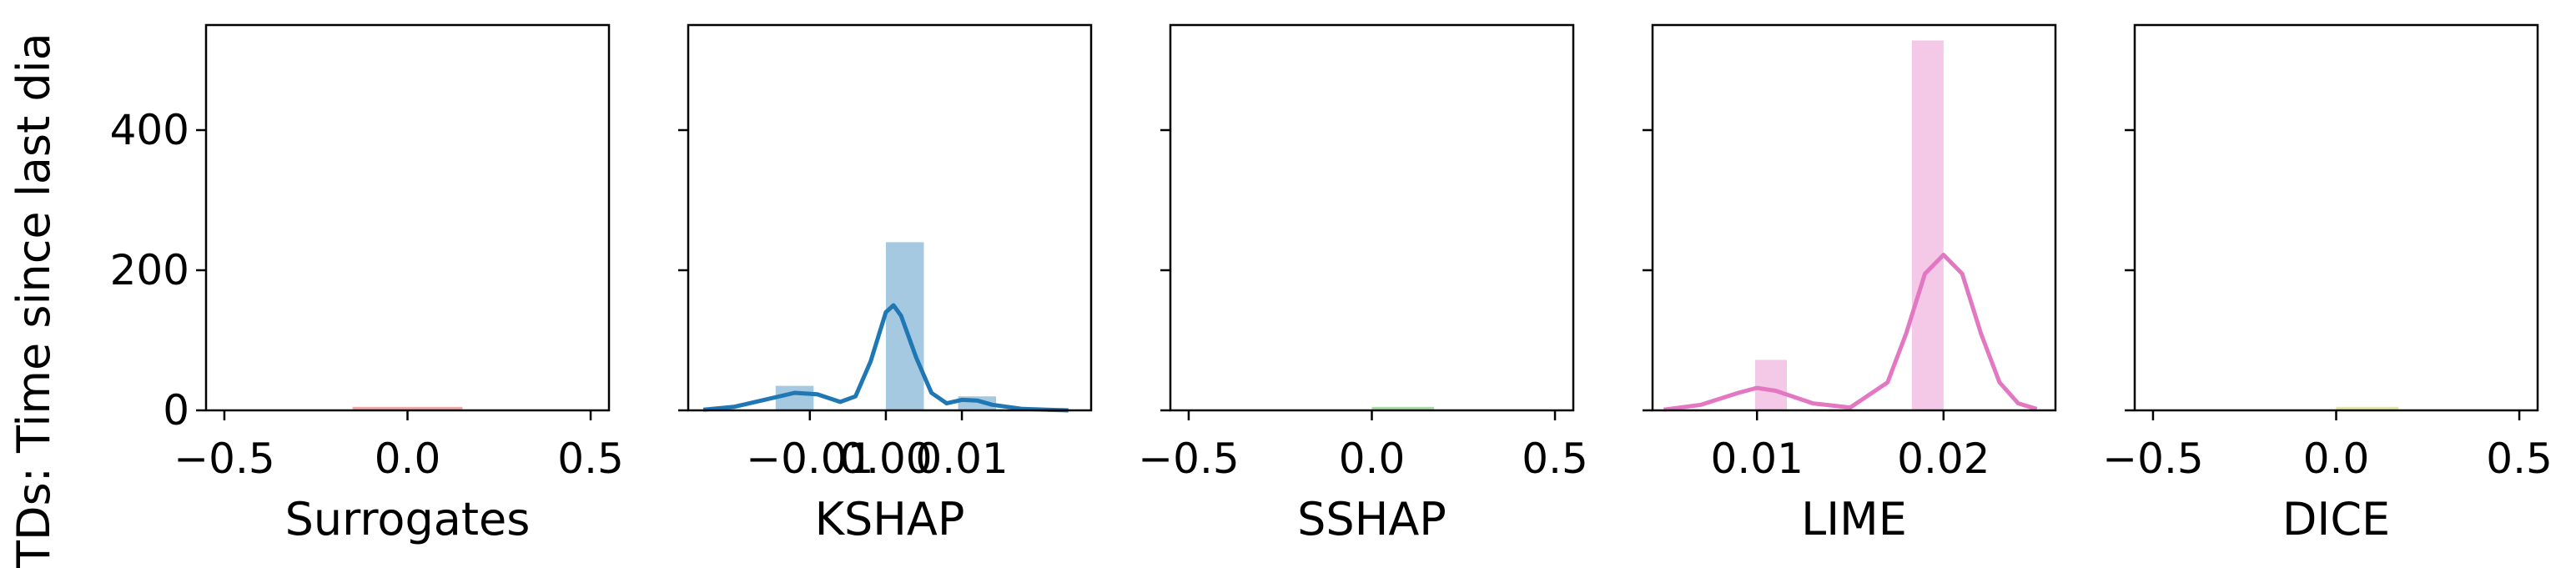 This screenshot has height=568, width=2576. What do you see at coordinates (885, 459) in the screenshot?
I see `x-tick-label: 0.00` at bounding box center [885, 459].